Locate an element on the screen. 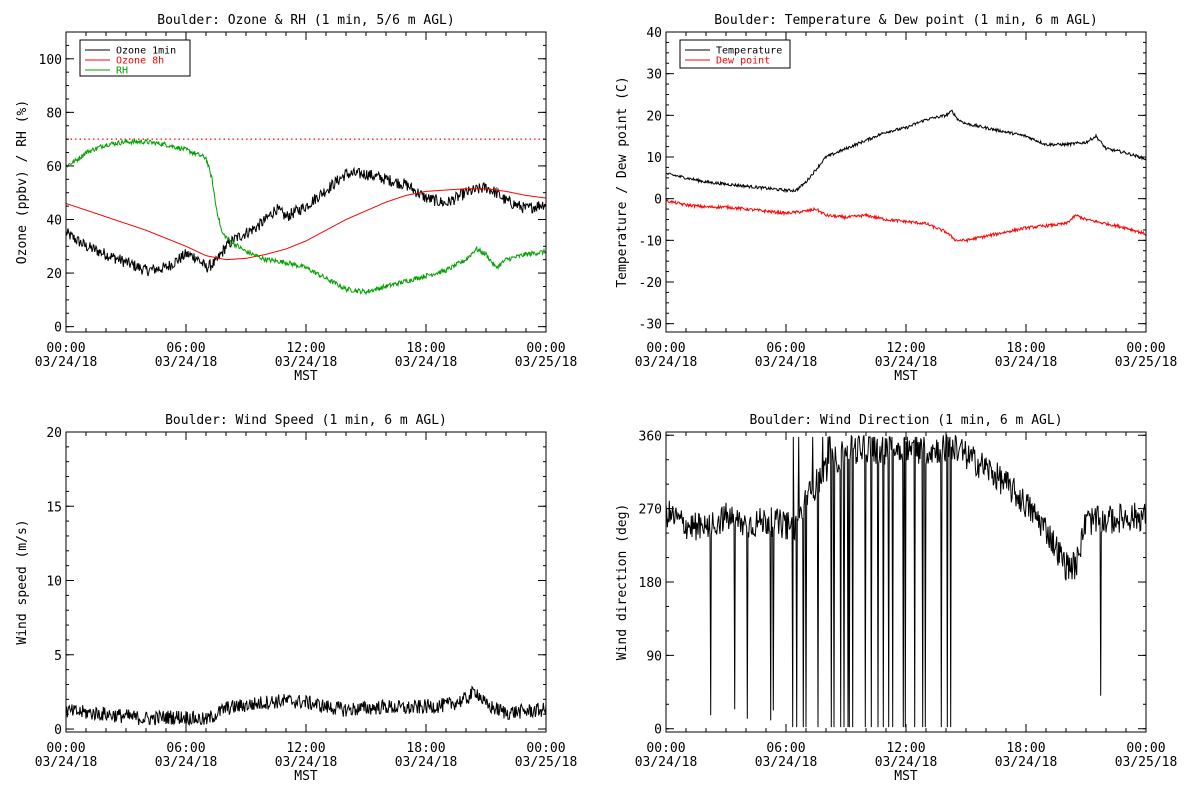 The width and height of the screenshot is (1200, 804). y-axis-label: Wind direction (deg) is located at coordinates (622, 582).